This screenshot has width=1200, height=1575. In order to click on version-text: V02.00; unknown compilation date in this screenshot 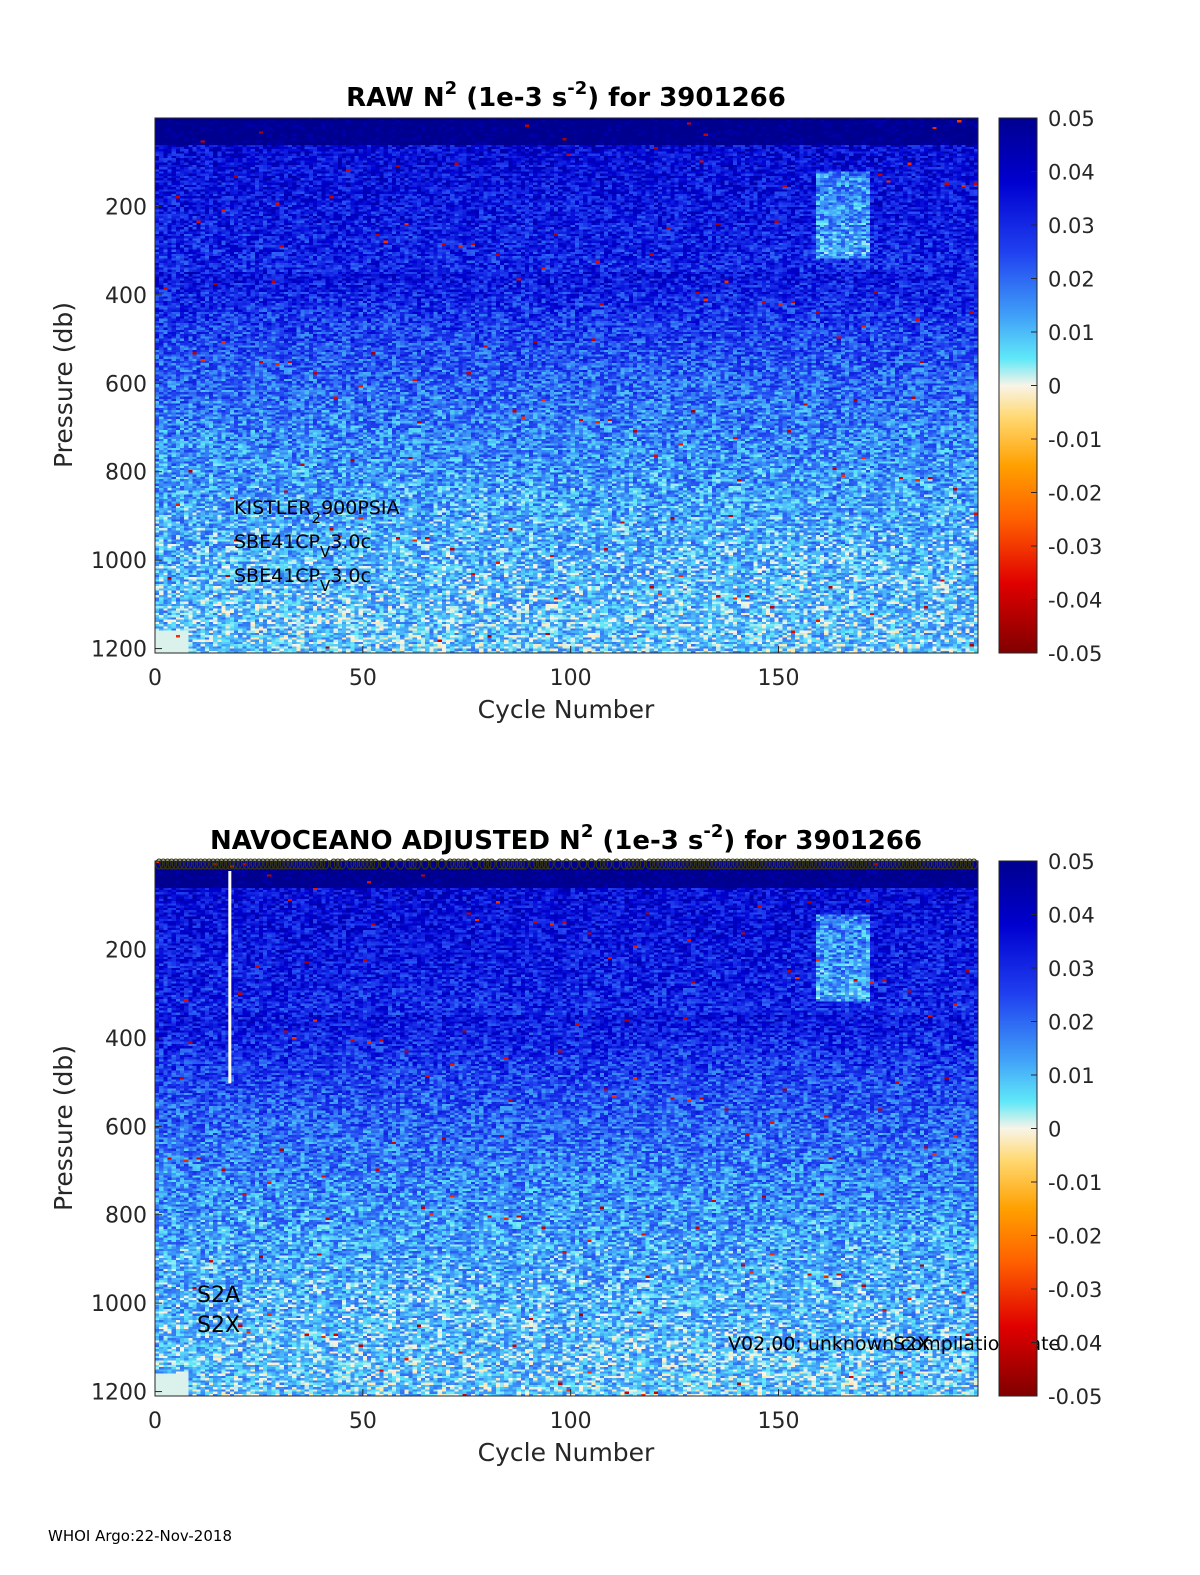, I will do `click(894, 1344)`.